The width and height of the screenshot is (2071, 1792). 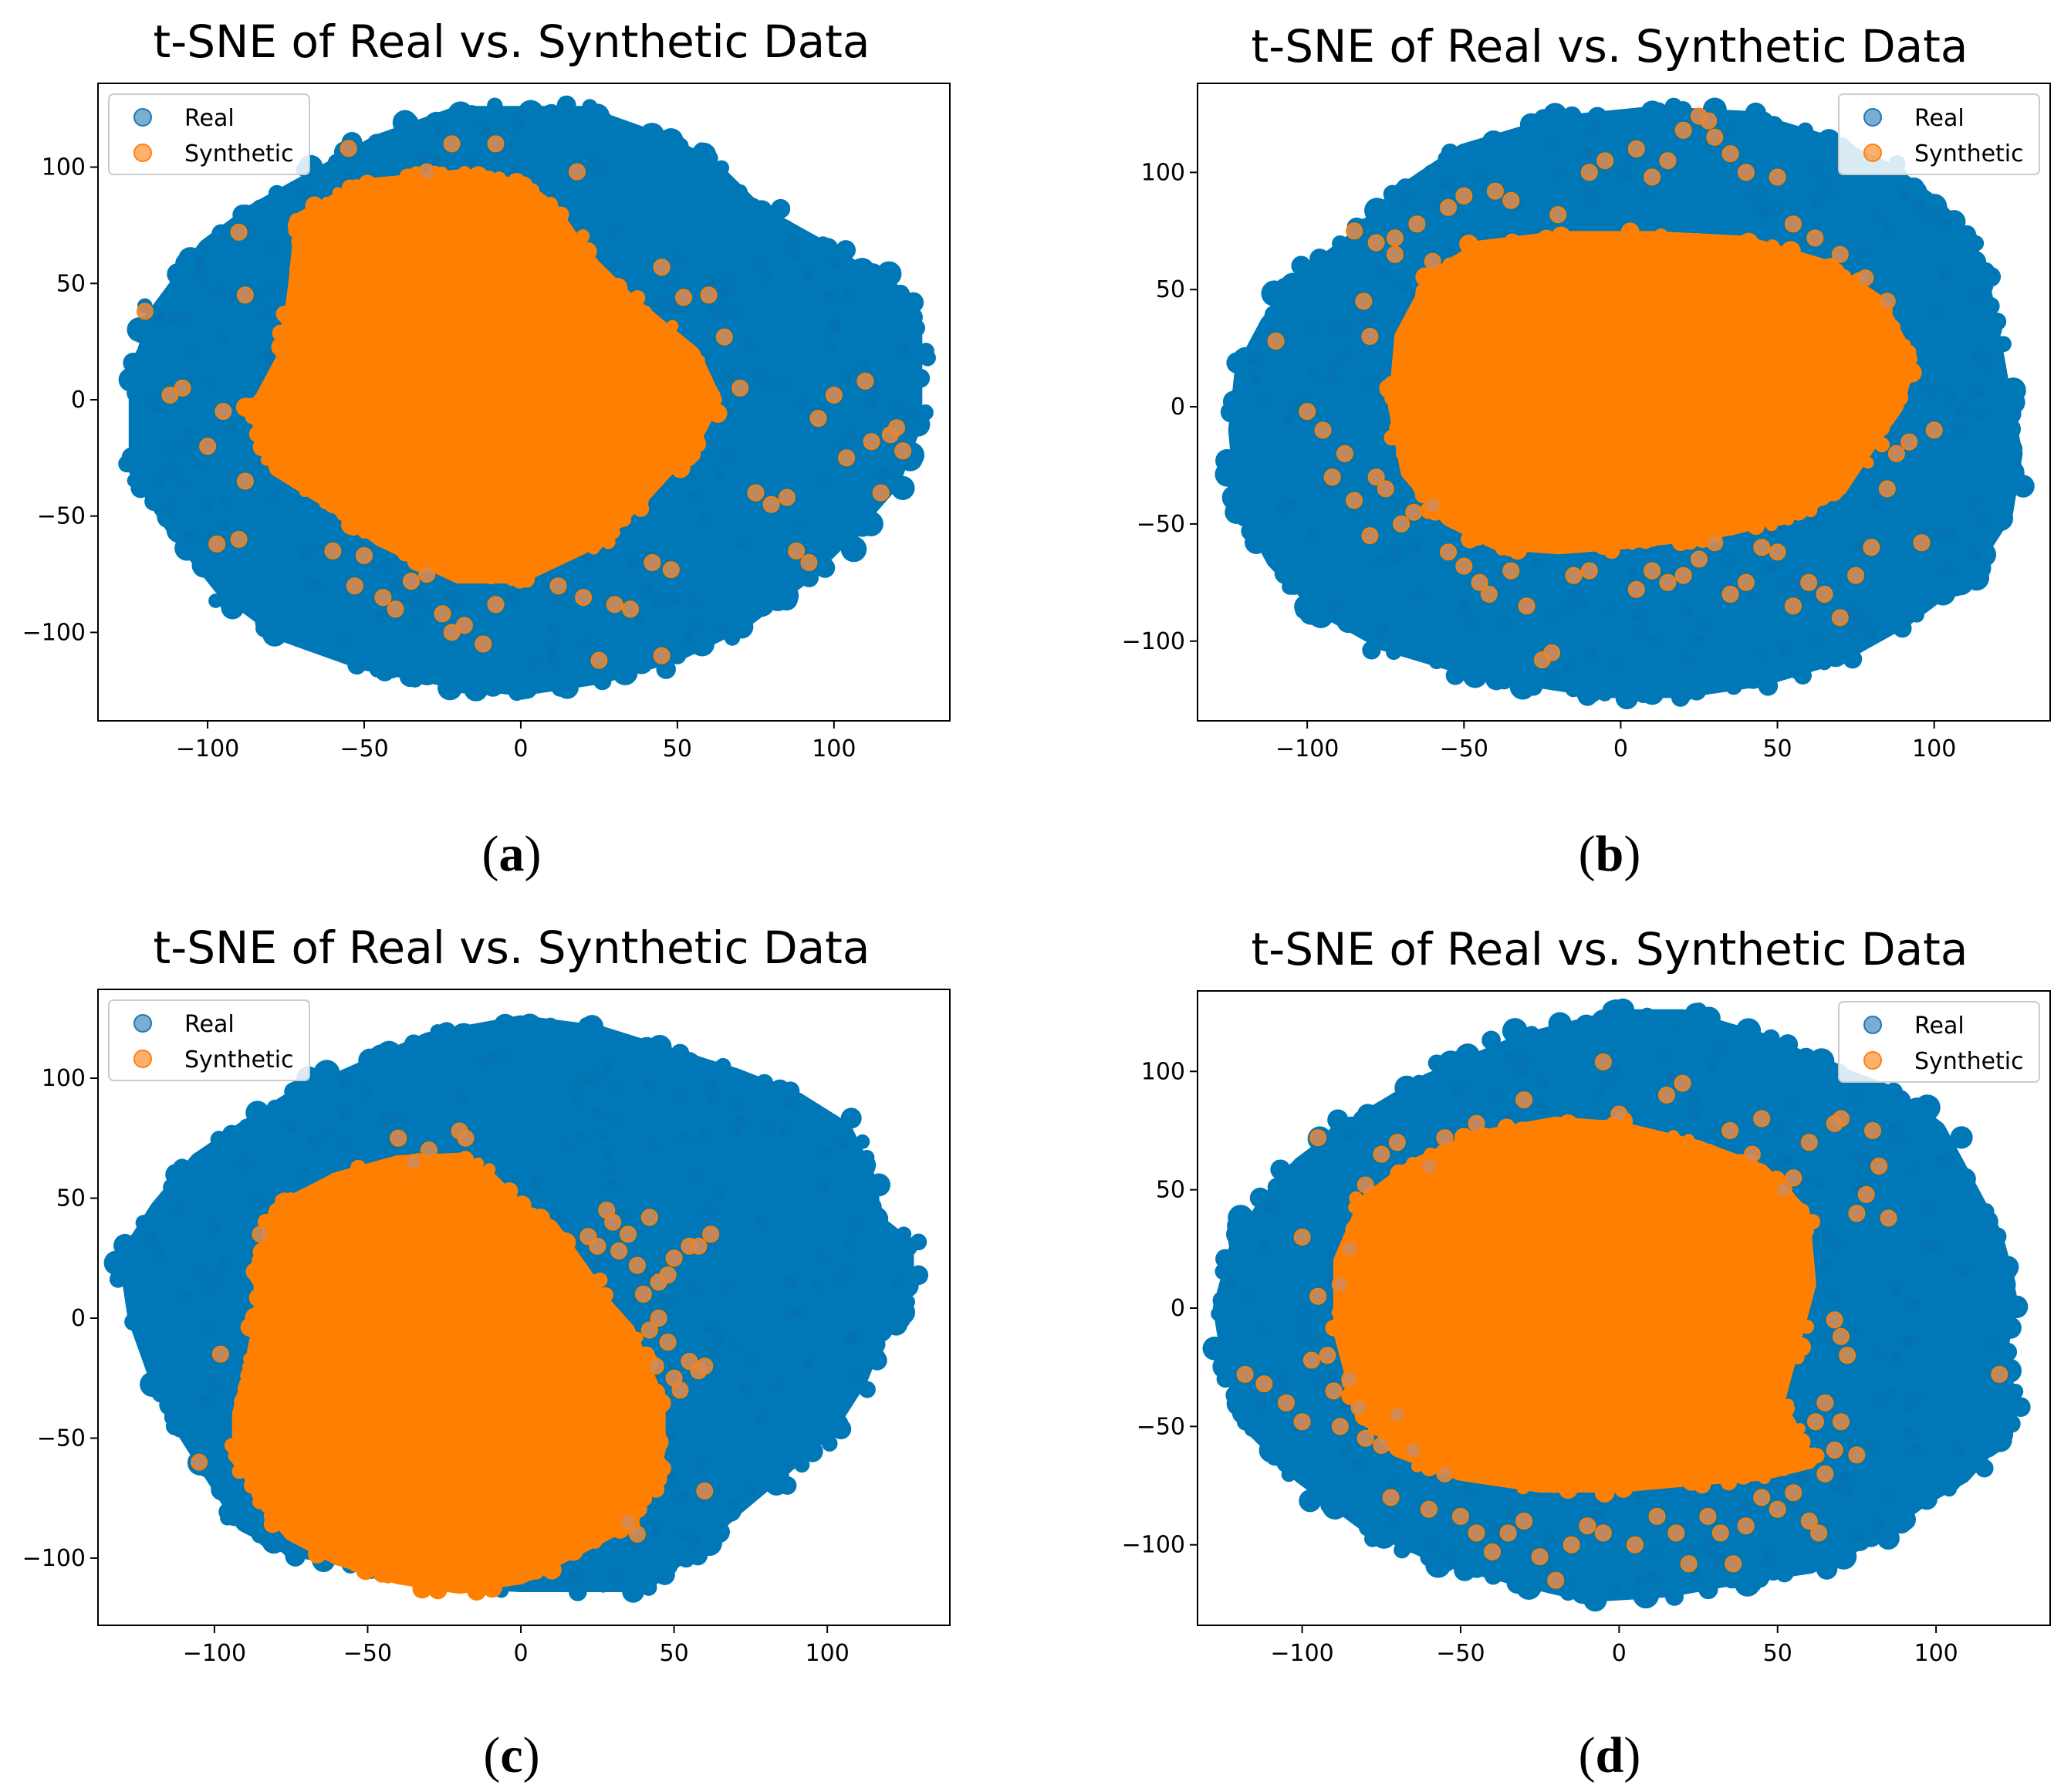 What do you see at coordinates (1614, 1646) in the screenshot?
I see `x-axis: −100 −50 0 50 100` at bounding box center [1614, 1646].